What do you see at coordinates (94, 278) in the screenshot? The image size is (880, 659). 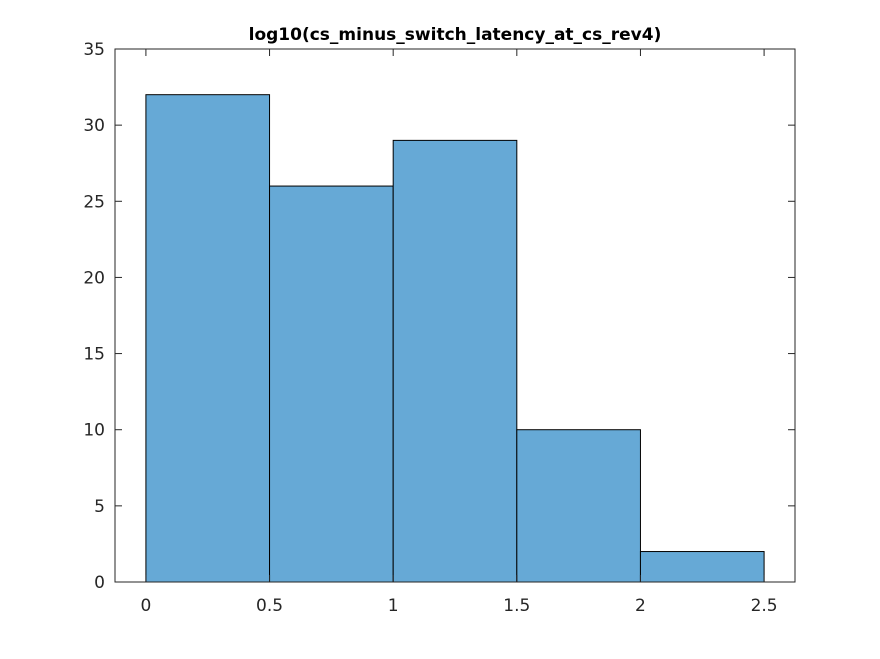 I see `y-tick-label: 20` at bounding box center [94, 278].